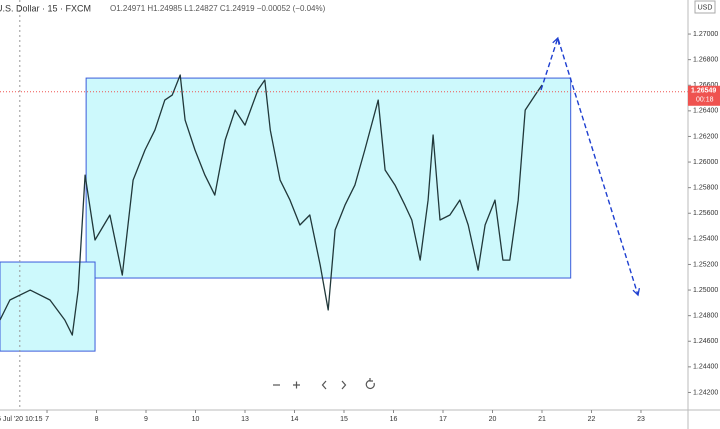  What do you see at coordinates (196, 419) in the screenshot?
I see `x-tick-label: 10` at bounding box center [196, 419].